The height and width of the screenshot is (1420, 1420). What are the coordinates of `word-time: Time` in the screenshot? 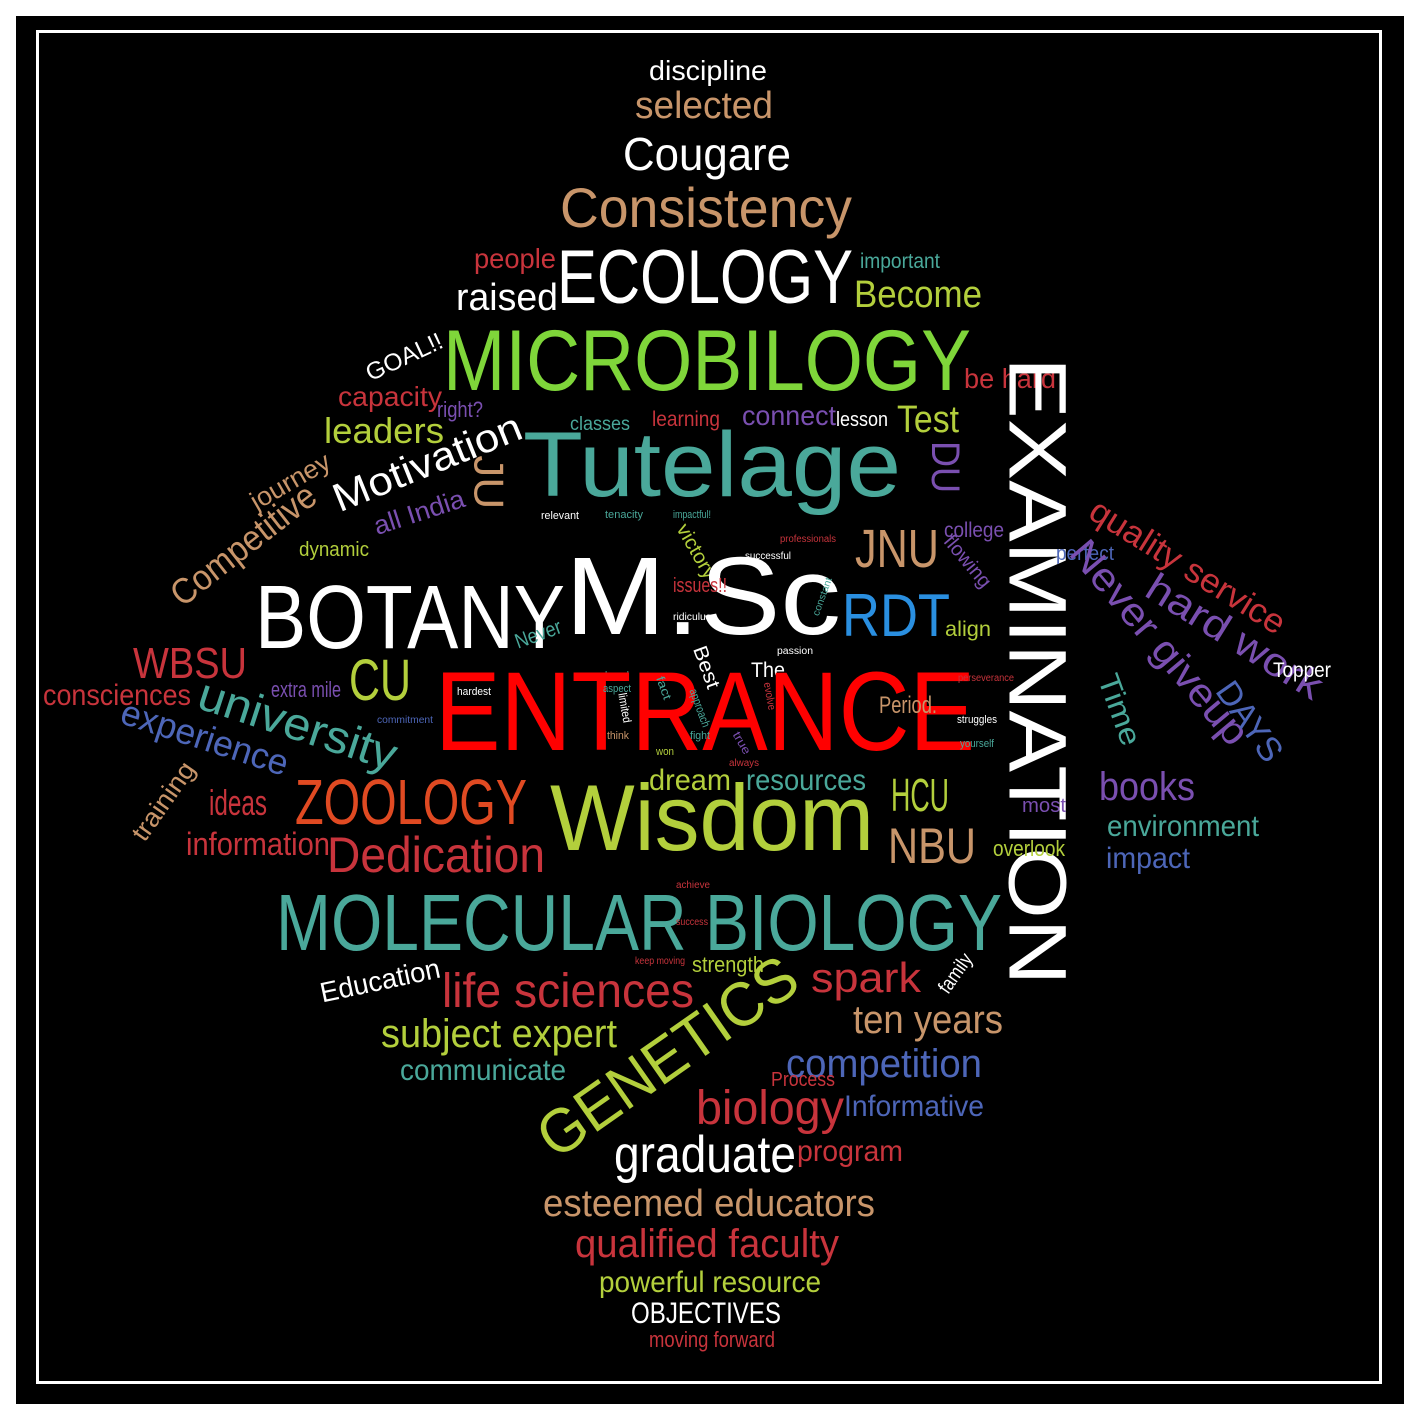 It's located at (1119, 709).